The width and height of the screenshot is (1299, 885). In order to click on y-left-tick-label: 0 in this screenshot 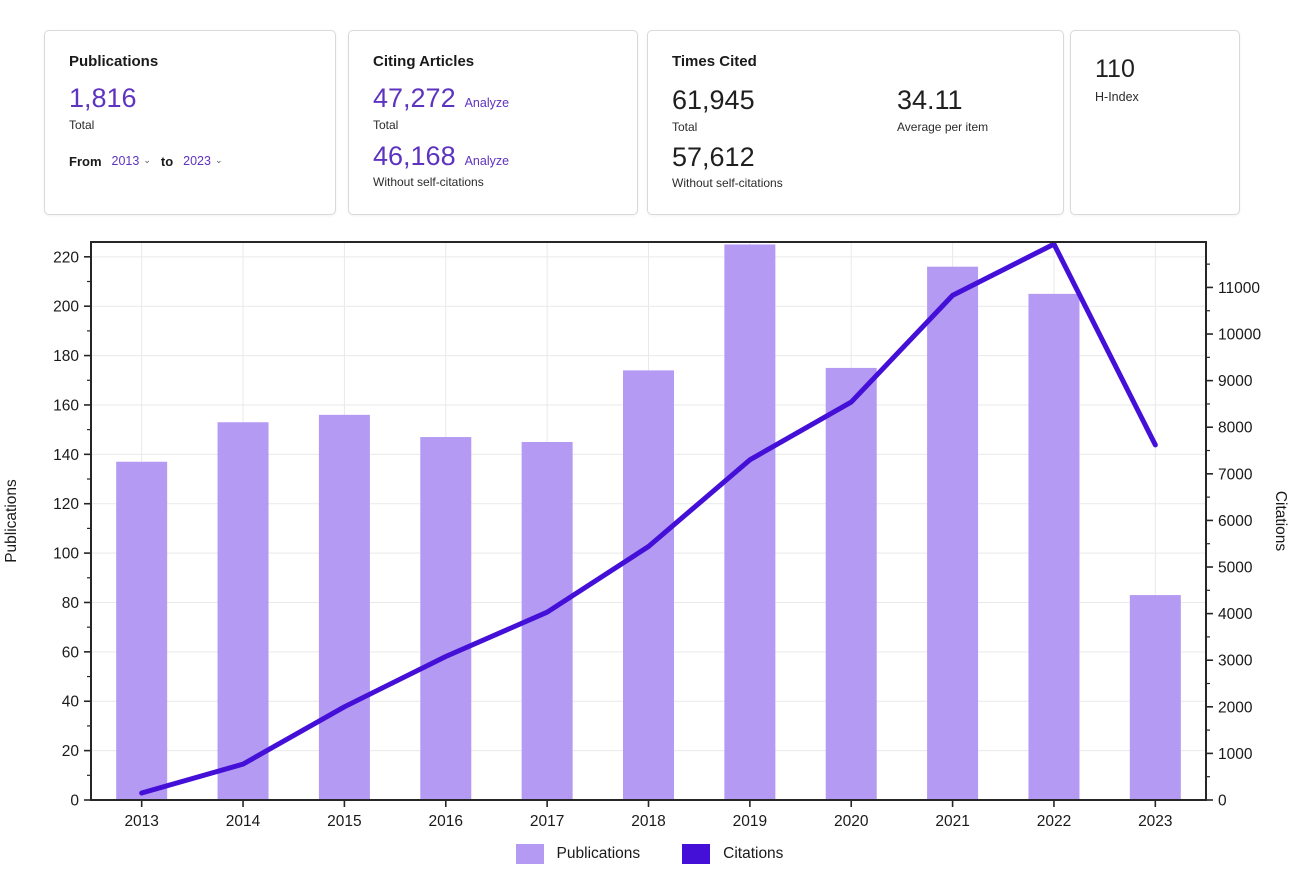, I will do `click(74, 801)`.